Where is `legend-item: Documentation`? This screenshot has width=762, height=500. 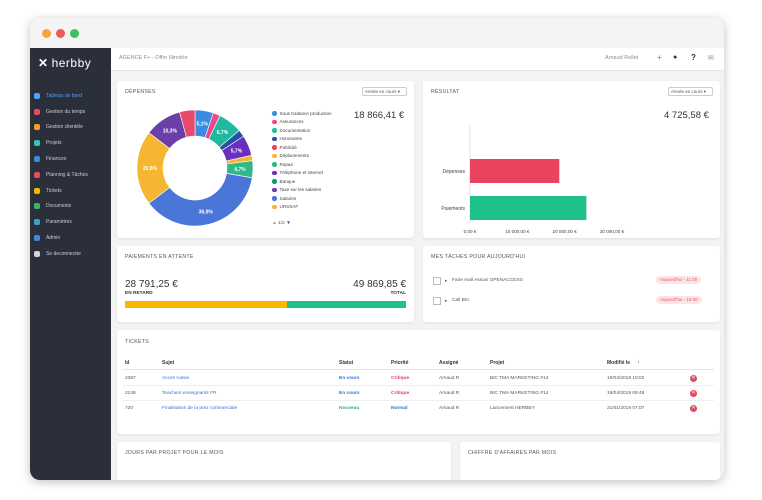 legend-item: Documentation is located at coordinates (302, 130).